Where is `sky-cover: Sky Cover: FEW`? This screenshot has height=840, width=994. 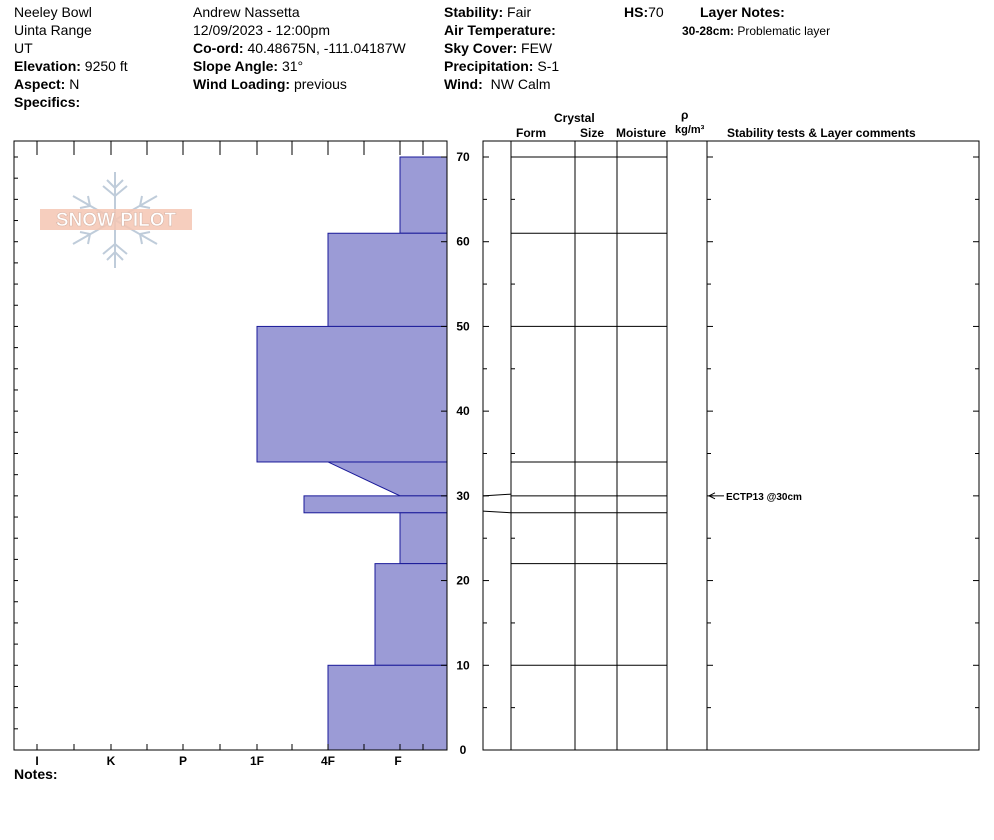 sky-cover: Sky Cover: FEW is located at coordinates (498, 48).